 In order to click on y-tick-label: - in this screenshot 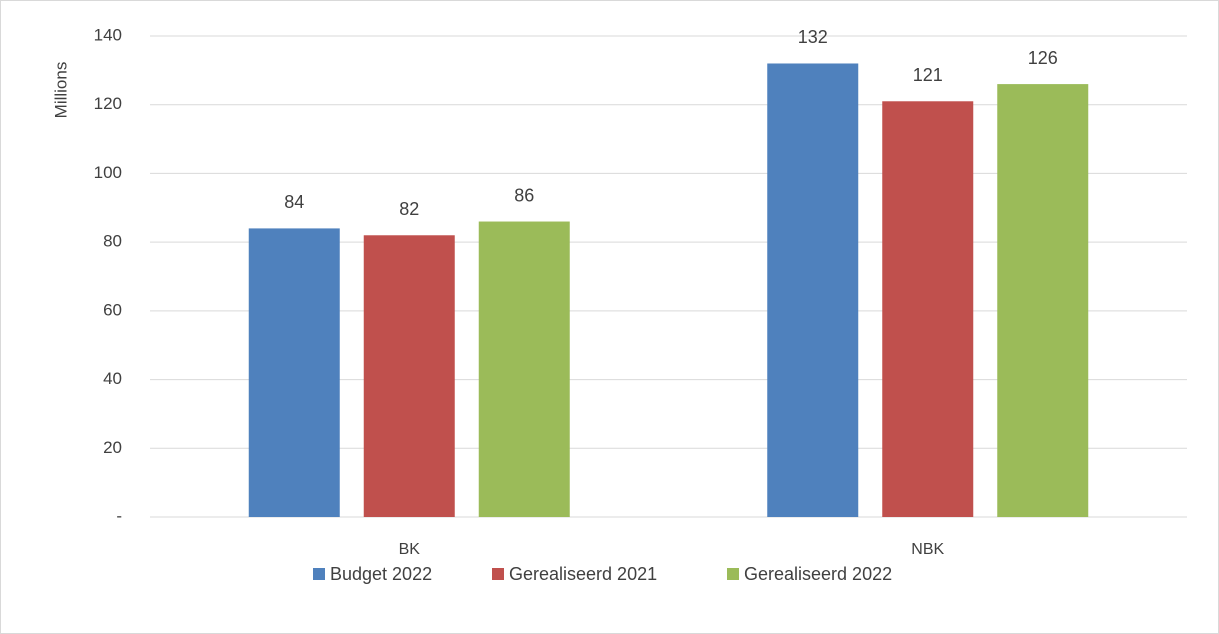, I will do `click(119, 515)`.